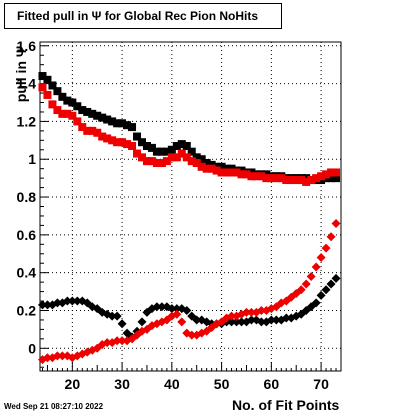 This screenshot has height=414, width=400. Describe the element at coordinates (27, 197) in the screenshot. I see `y-tick-label: 0.8` at that location.